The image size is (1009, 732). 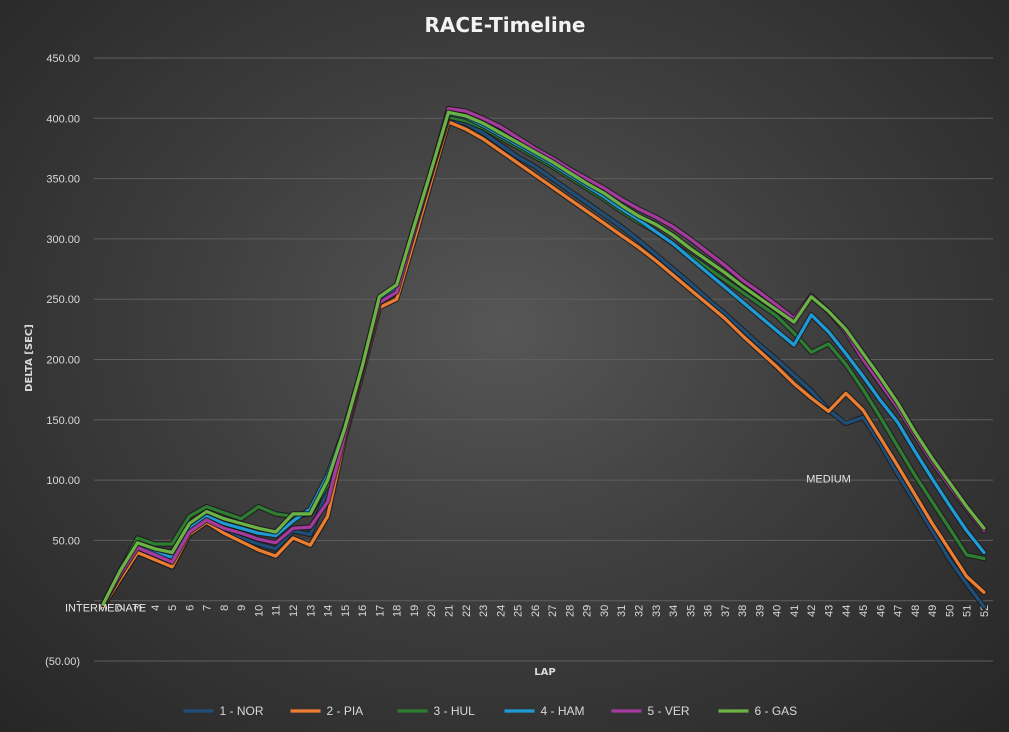 I want to click on annotation-label: MEDIUM, so click(x=828, y=480).